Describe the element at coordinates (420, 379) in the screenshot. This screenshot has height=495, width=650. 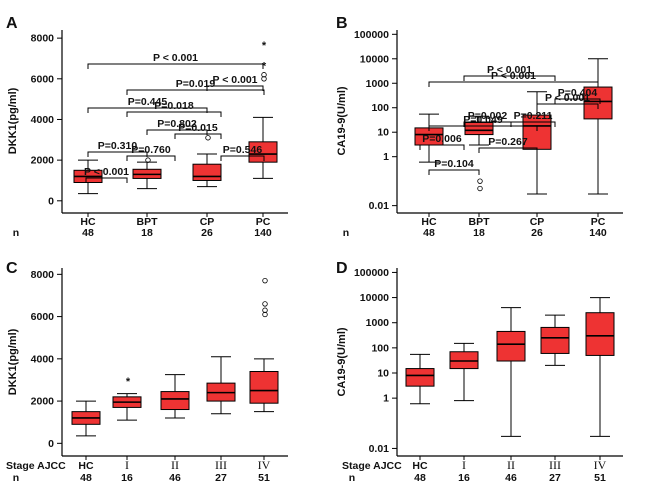
I see `box-hc` at that location.